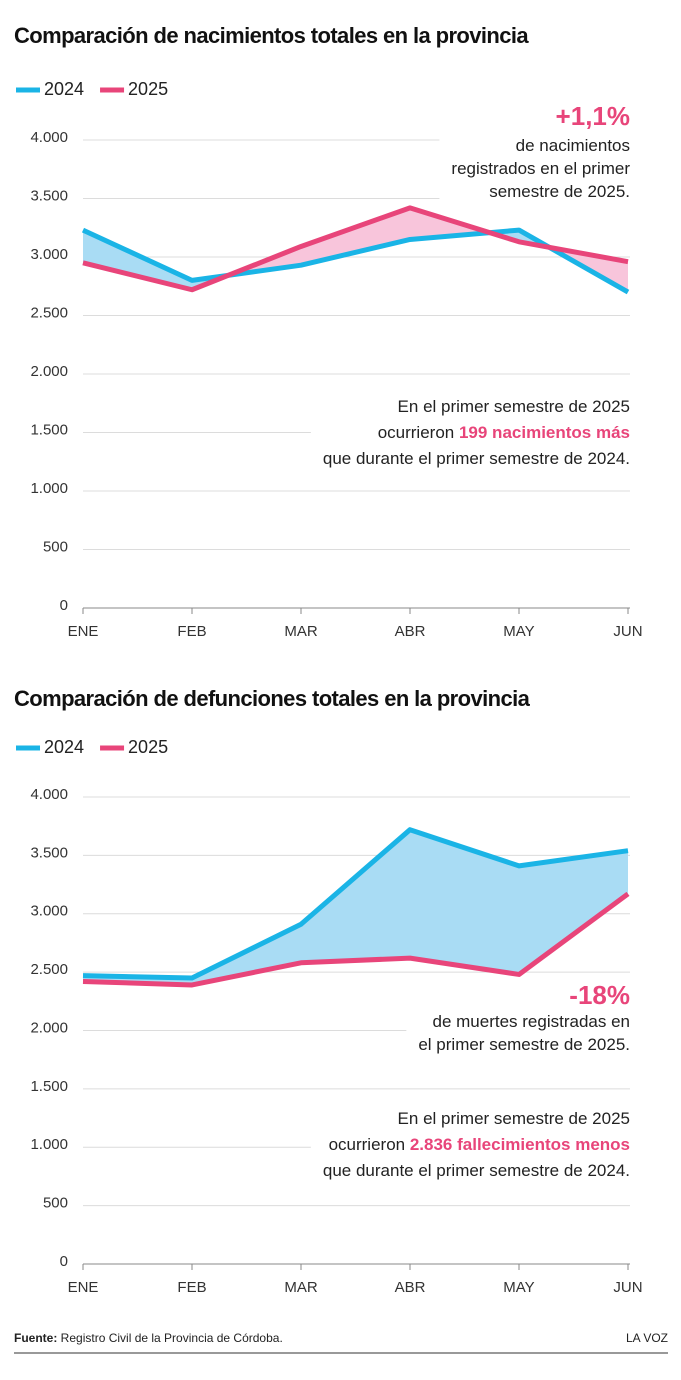  What do you see at coordinates (647, 1338) in the screenshot?
I see `brand: LA VOZ` at bounding box center [647, 1338].